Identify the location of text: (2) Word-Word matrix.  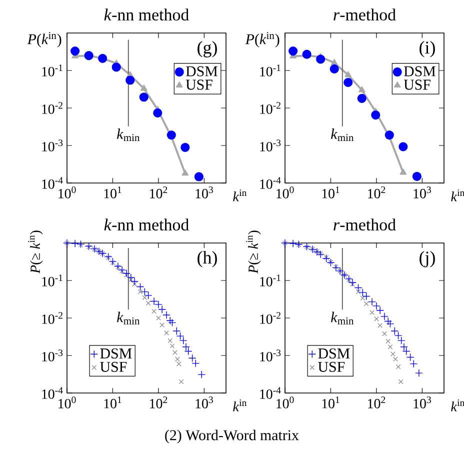
(232, 437).